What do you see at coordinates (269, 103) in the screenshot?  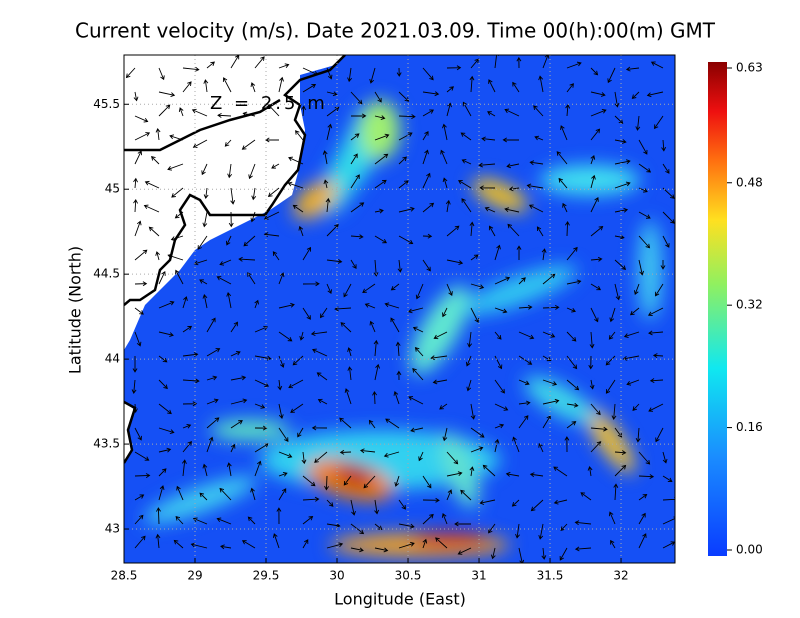 I see `depth-annotation: Z = 2.5 m` at bounding box center [269, 103].